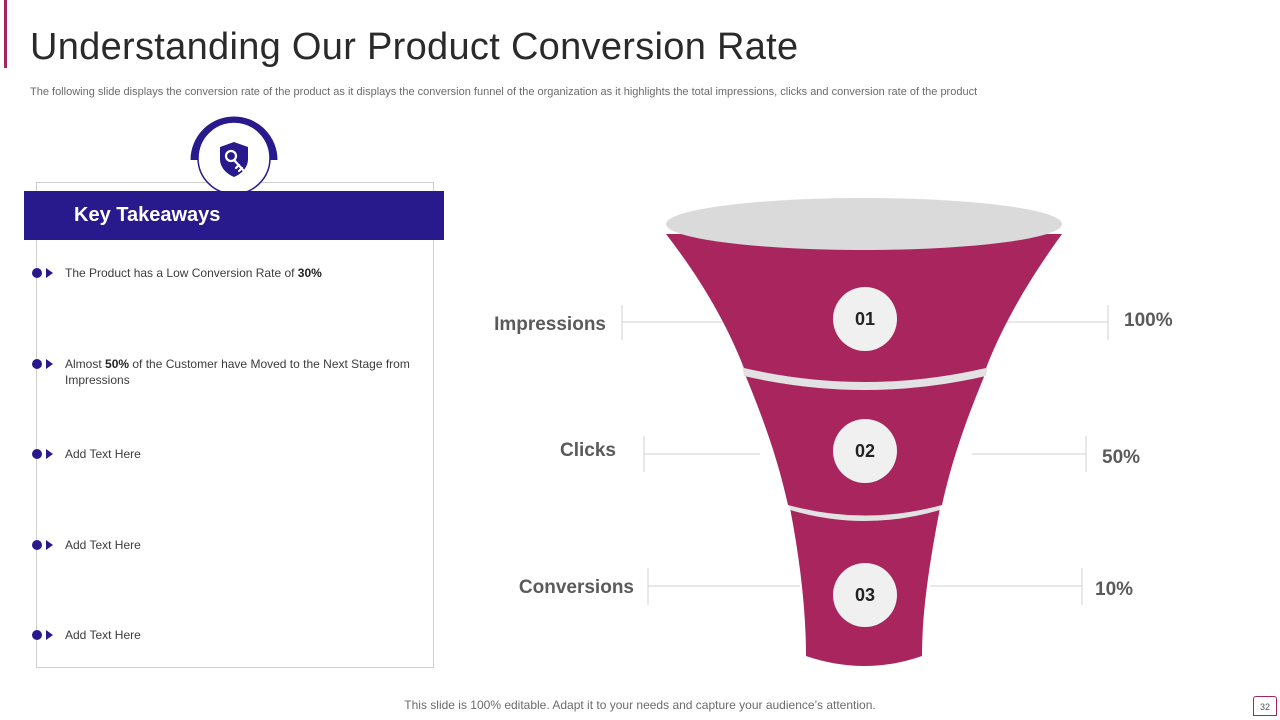 This screenshot has height=720, width=1280. I want to click on stage-value-clicks: 50%, so click(1121, 457).